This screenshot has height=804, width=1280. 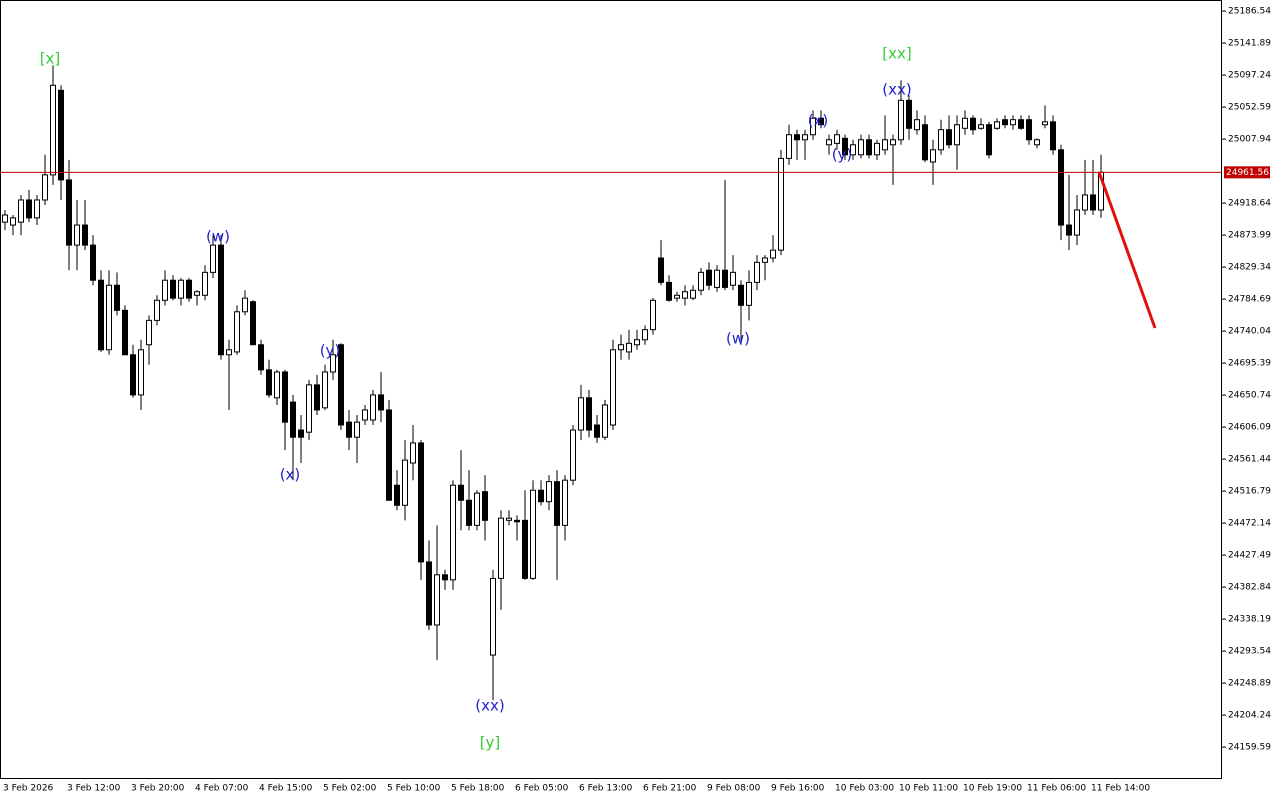 What do you see at coordinates (1249, 236) in the screenshot?
I see `y-tick-label: 24873.99` at bounding box center [1249, 236].